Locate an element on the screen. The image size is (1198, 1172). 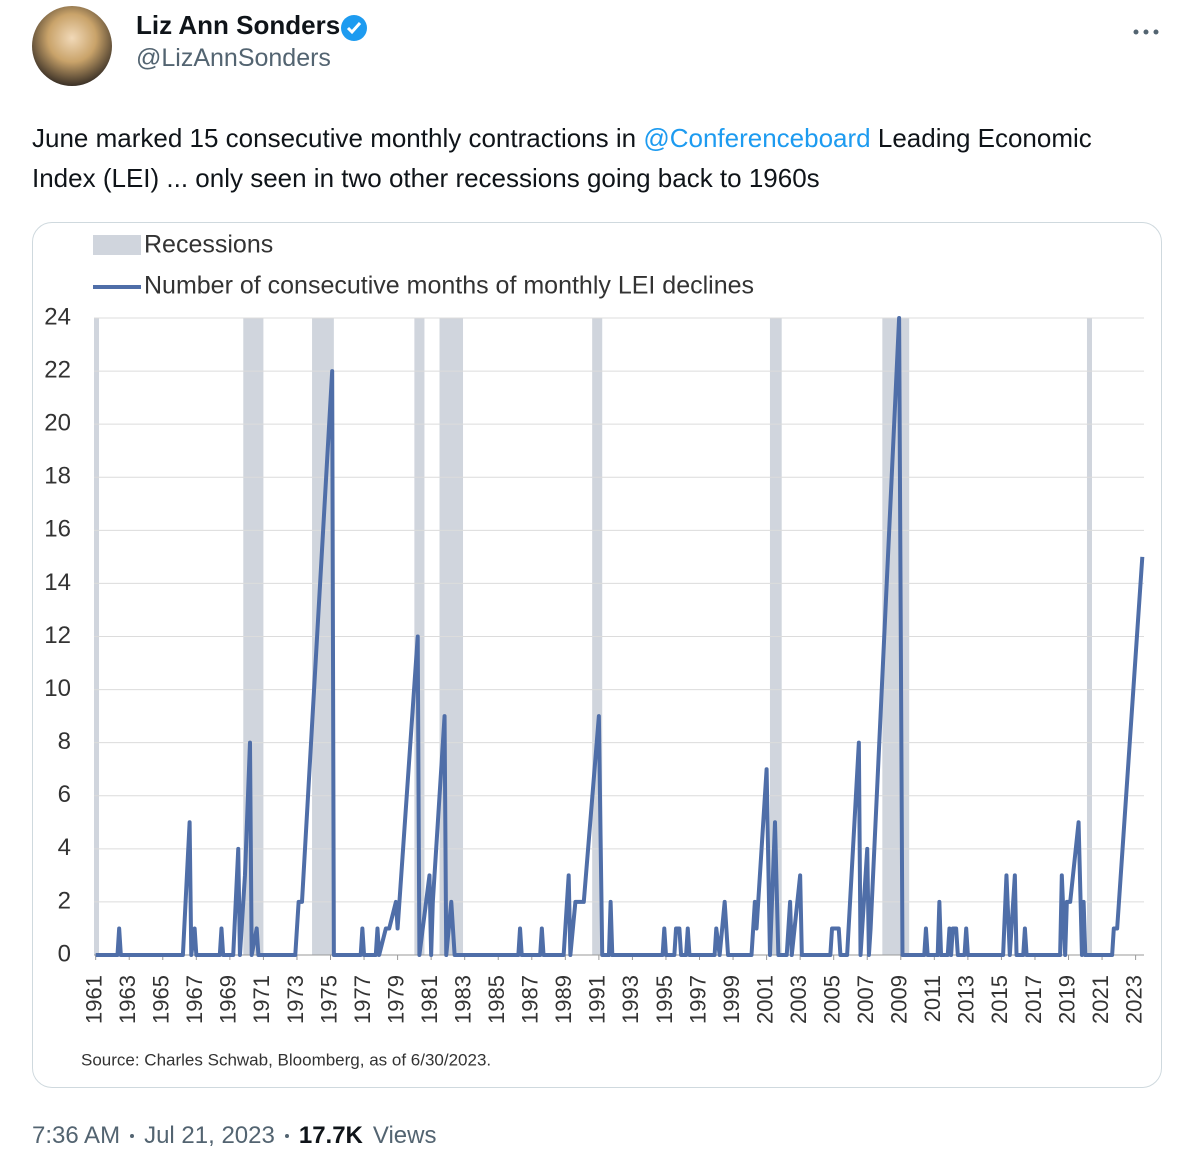
x-tick-label: 1997 is located at coordinates (697, 999).